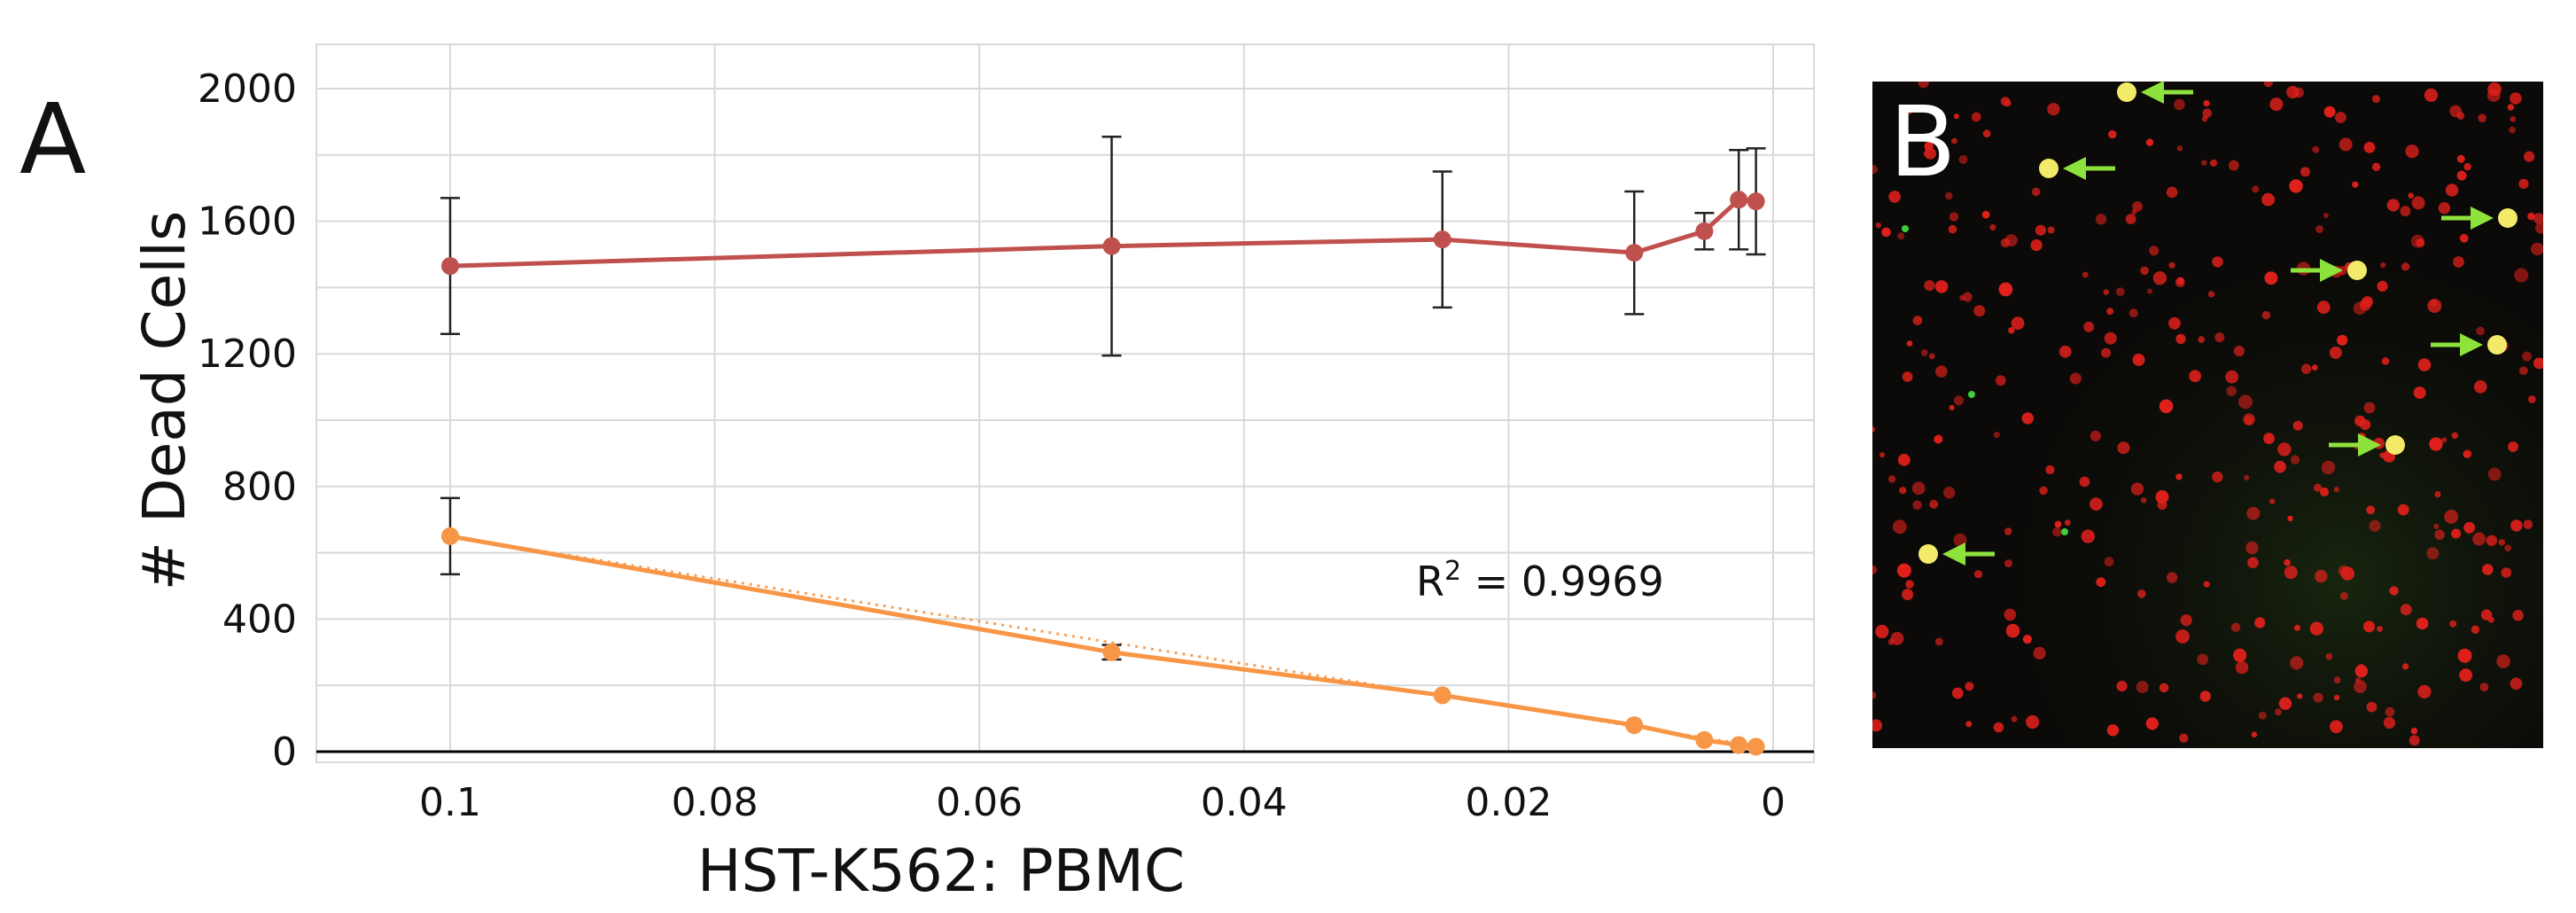  What do you see at coordinates (248, 354) in the screenshot?
I see `y-tick-label: 1200` at bounding box center [248, 354].